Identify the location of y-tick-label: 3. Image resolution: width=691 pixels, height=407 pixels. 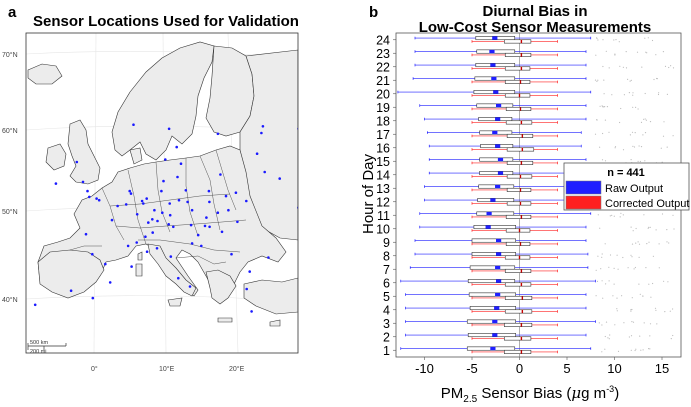
(386, 324).